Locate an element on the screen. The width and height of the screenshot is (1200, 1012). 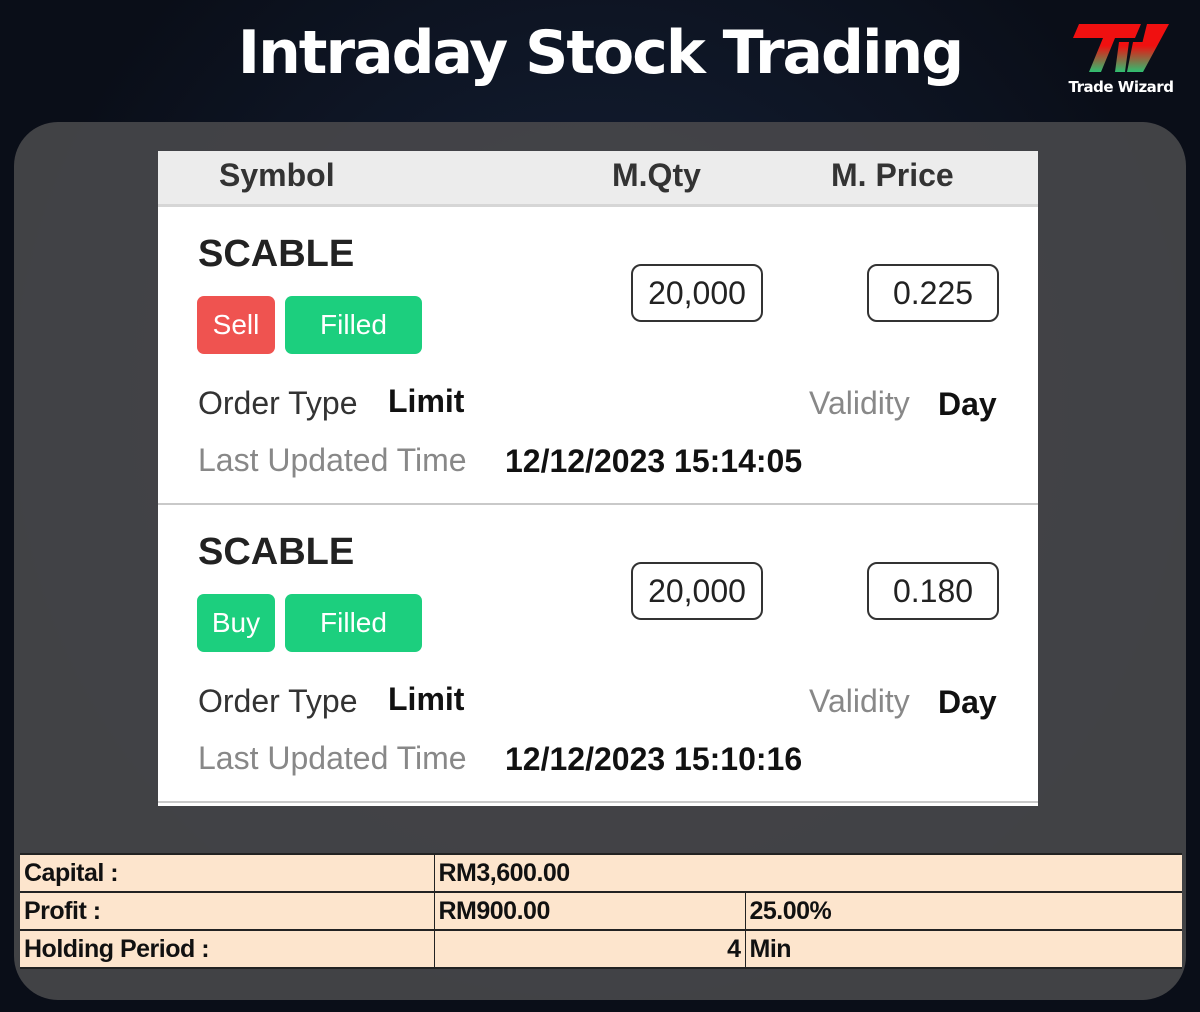
profit-row: Profit : RM900.00 25.00% is located at coordinates (601, 911).